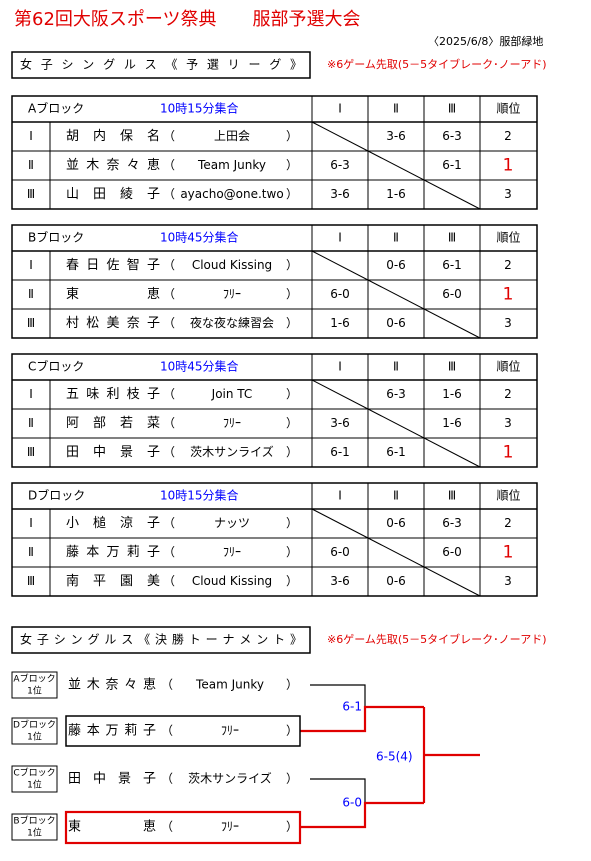 The image size is (591, 861). I want to click on club: 上田会, so click(232, 136).